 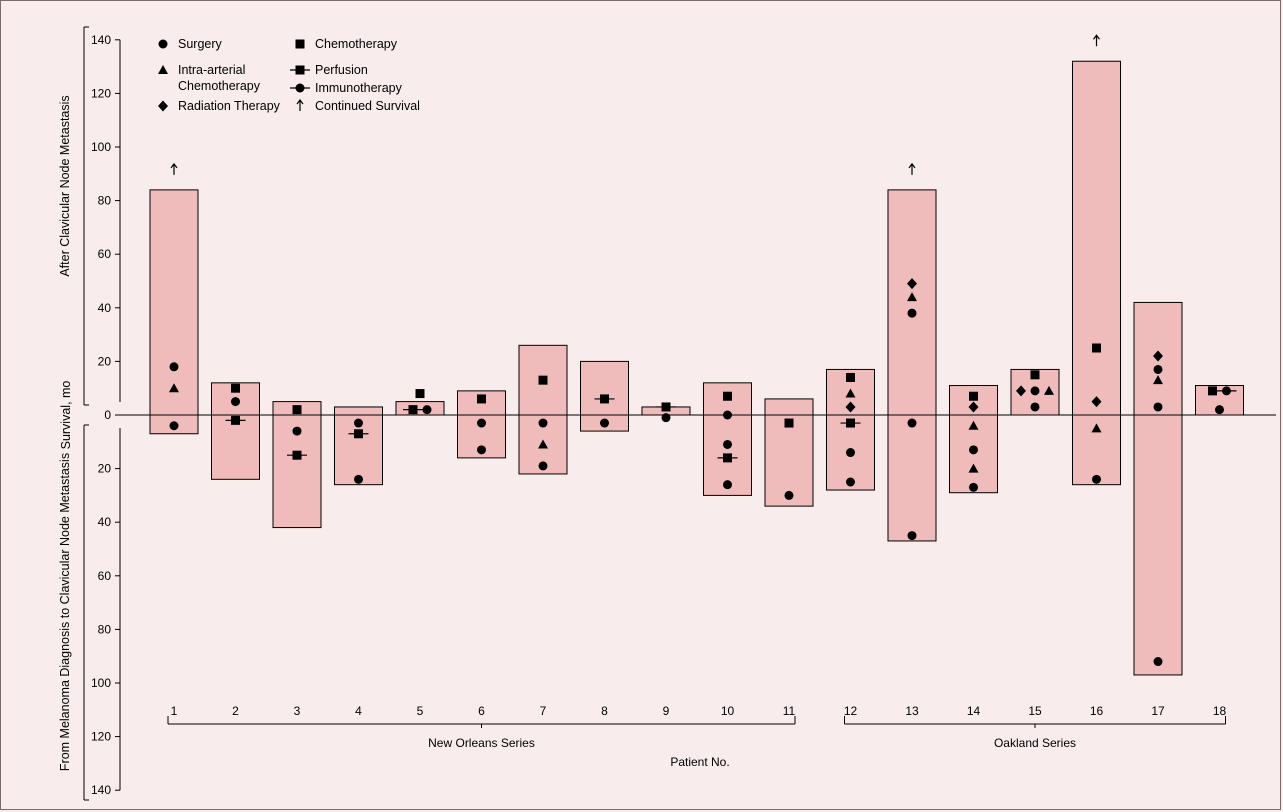 What do you see at coordinates (174, 711) in the screenshot?
I see `patient-label-1: 1` at bounding box center [174, 711].